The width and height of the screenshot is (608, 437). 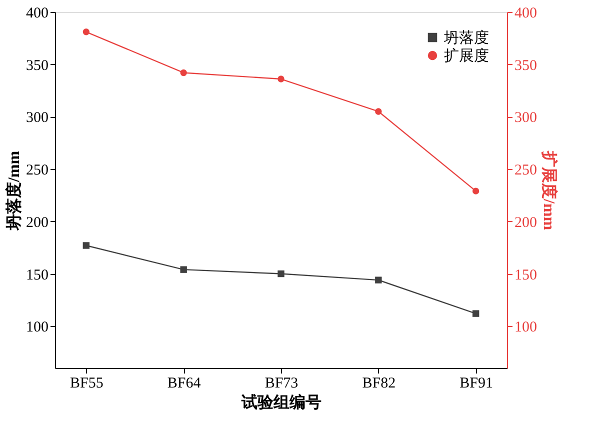 What do you see at coordinates (87, 384) in the screenshot?
I see `x-tick-label: BF55` at bounding box center [87, 384].